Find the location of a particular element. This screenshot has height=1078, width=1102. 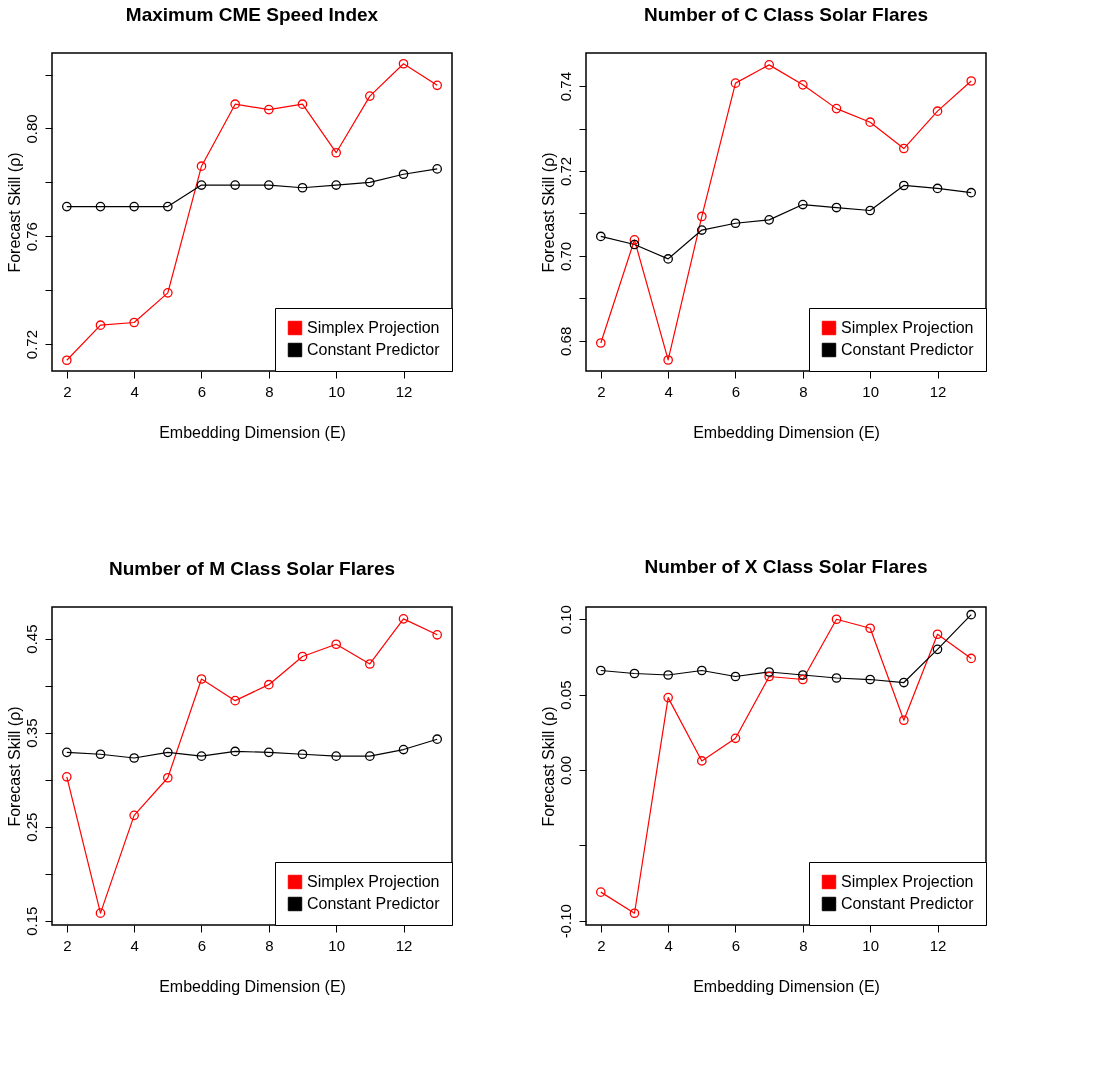

chart-title: Maximum CME Speed Index is located at coordinates (252, 14).